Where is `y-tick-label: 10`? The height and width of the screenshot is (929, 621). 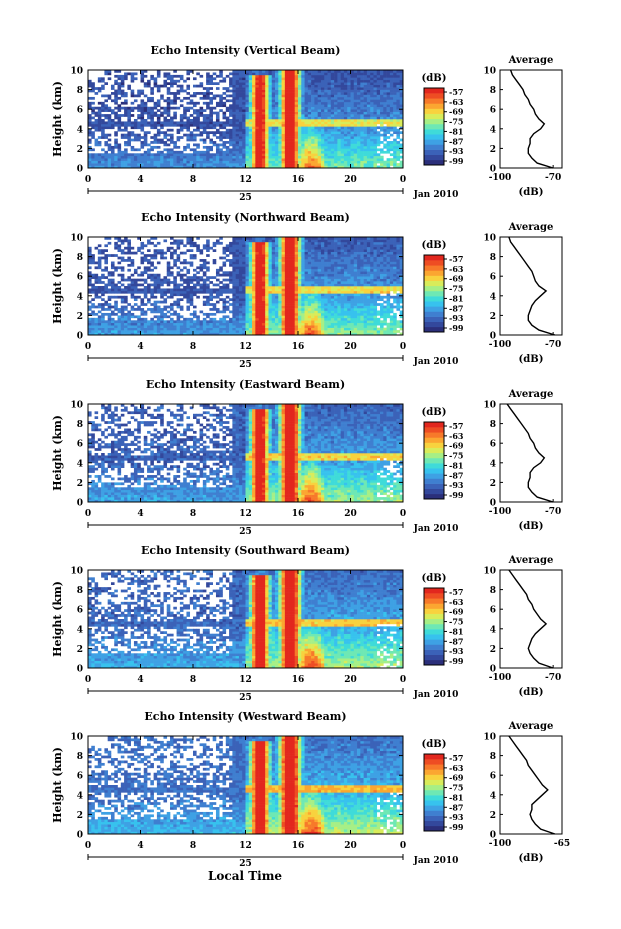 y-tick-label: 10 is located at coordinates (76, 406).